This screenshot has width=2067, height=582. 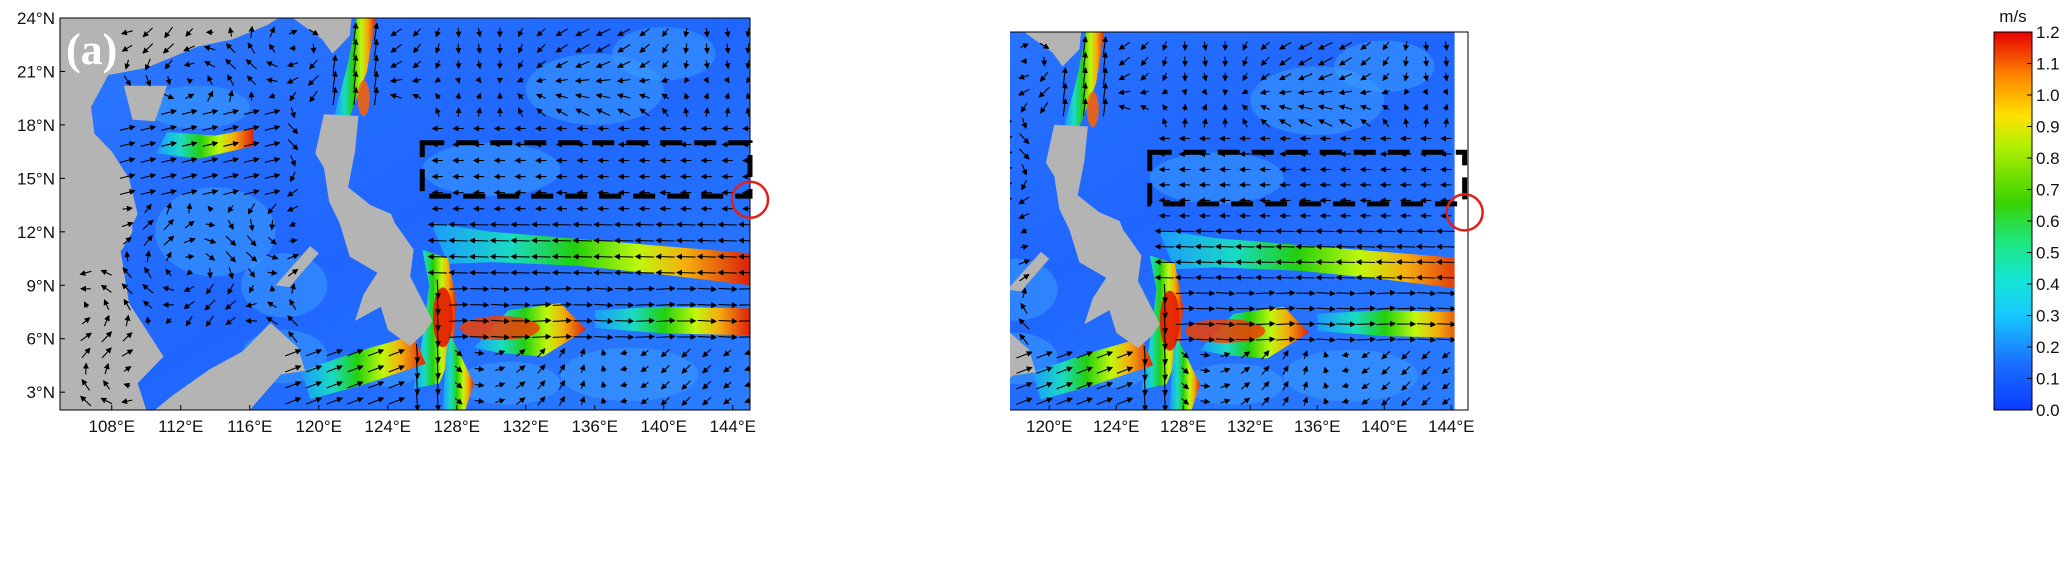 What do you see at coordinates (732, 426) in the screenshot?
I see `lon-tick-label: 144°E` at bounding box center [732, 426].